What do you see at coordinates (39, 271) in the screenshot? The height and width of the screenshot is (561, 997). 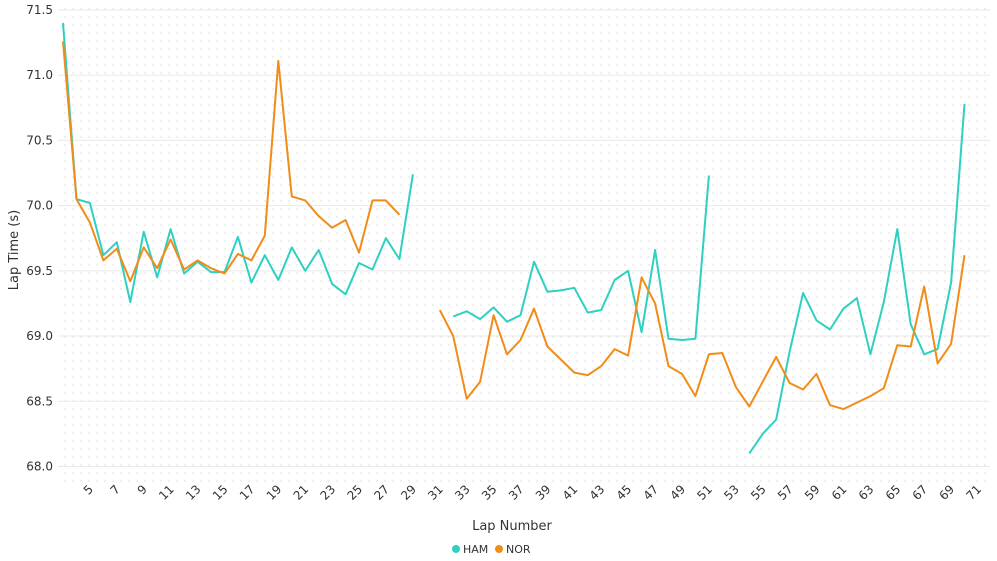 I see `y-tick-label: 69.5` at bounding box center [39, 271].